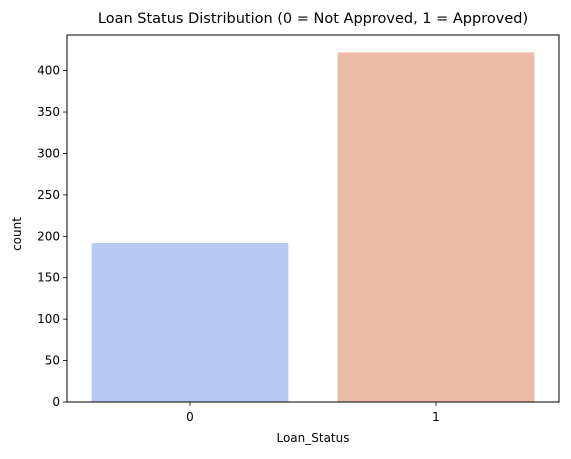  What do you see at coordinates (190, 417) in the screenshot?
I see `x-tick-label: 0` at bounding box center [190, 417].